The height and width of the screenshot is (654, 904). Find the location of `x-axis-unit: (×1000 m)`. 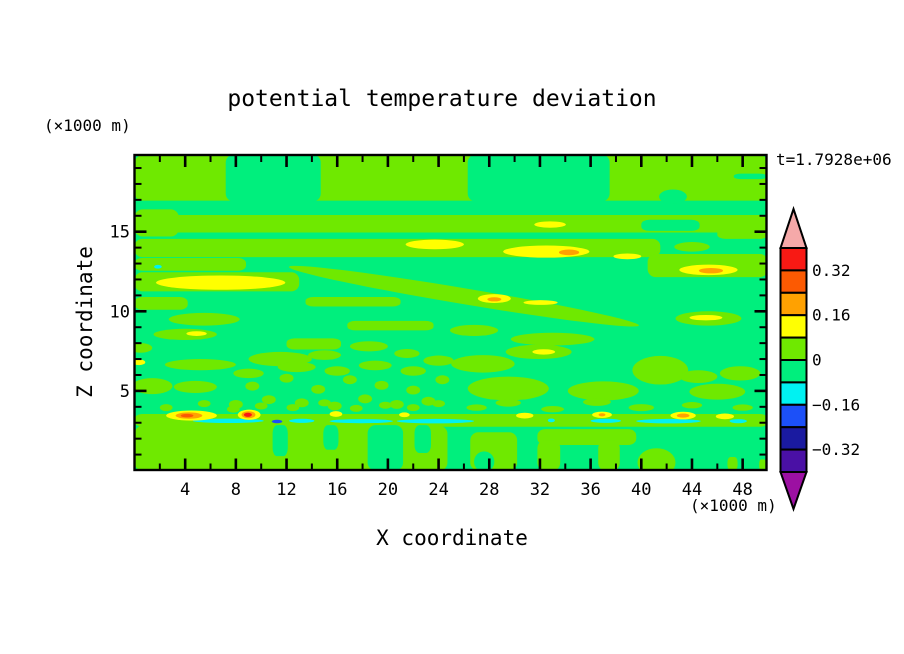

x-axis-unit: (×1000 m) is located at coordinates (733, 505).